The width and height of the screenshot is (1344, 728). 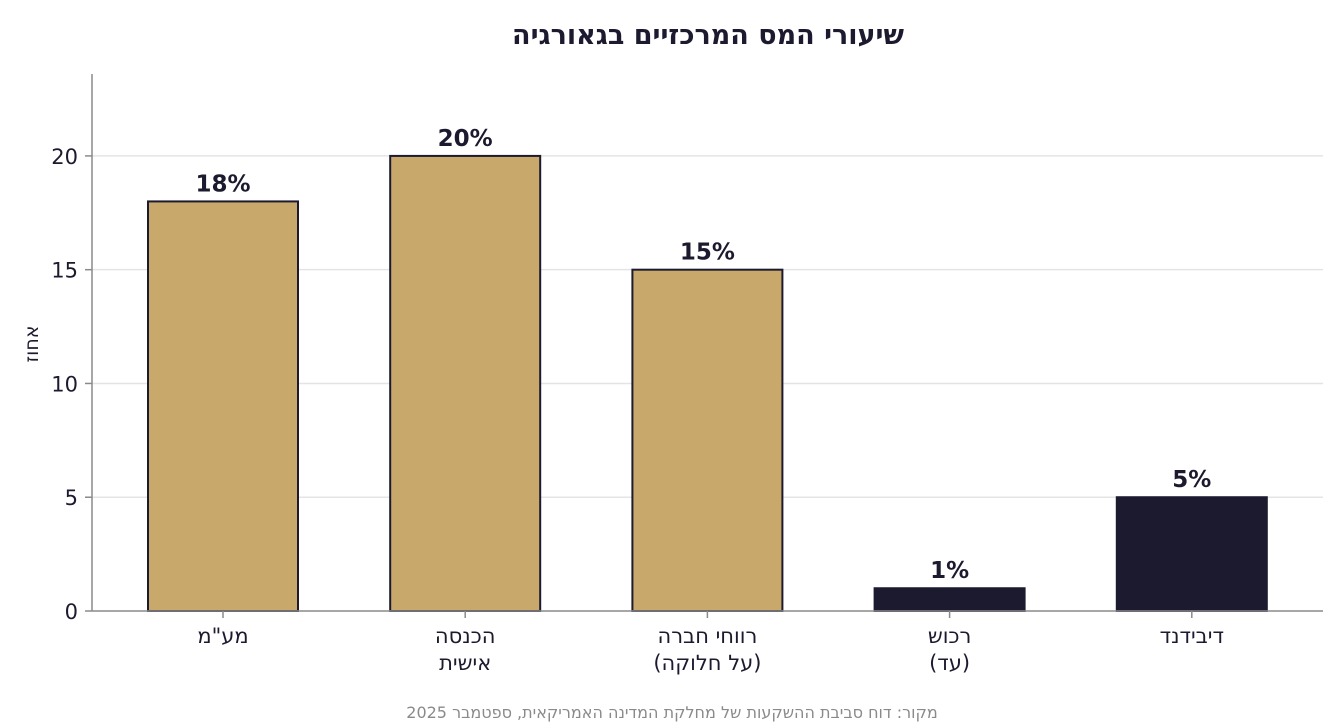 I want to click on data-label: 20%, so click(x=465, y=139).